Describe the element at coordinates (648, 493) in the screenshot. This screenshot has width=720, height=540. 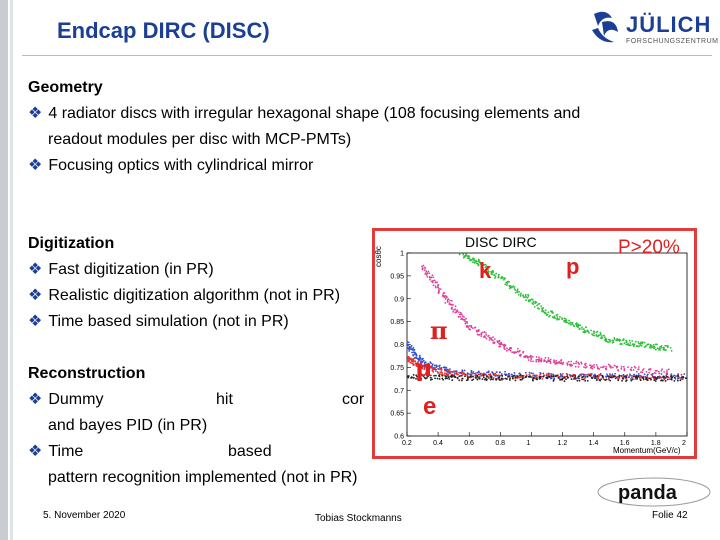
I see `panda-logo-text: panda` at that location.